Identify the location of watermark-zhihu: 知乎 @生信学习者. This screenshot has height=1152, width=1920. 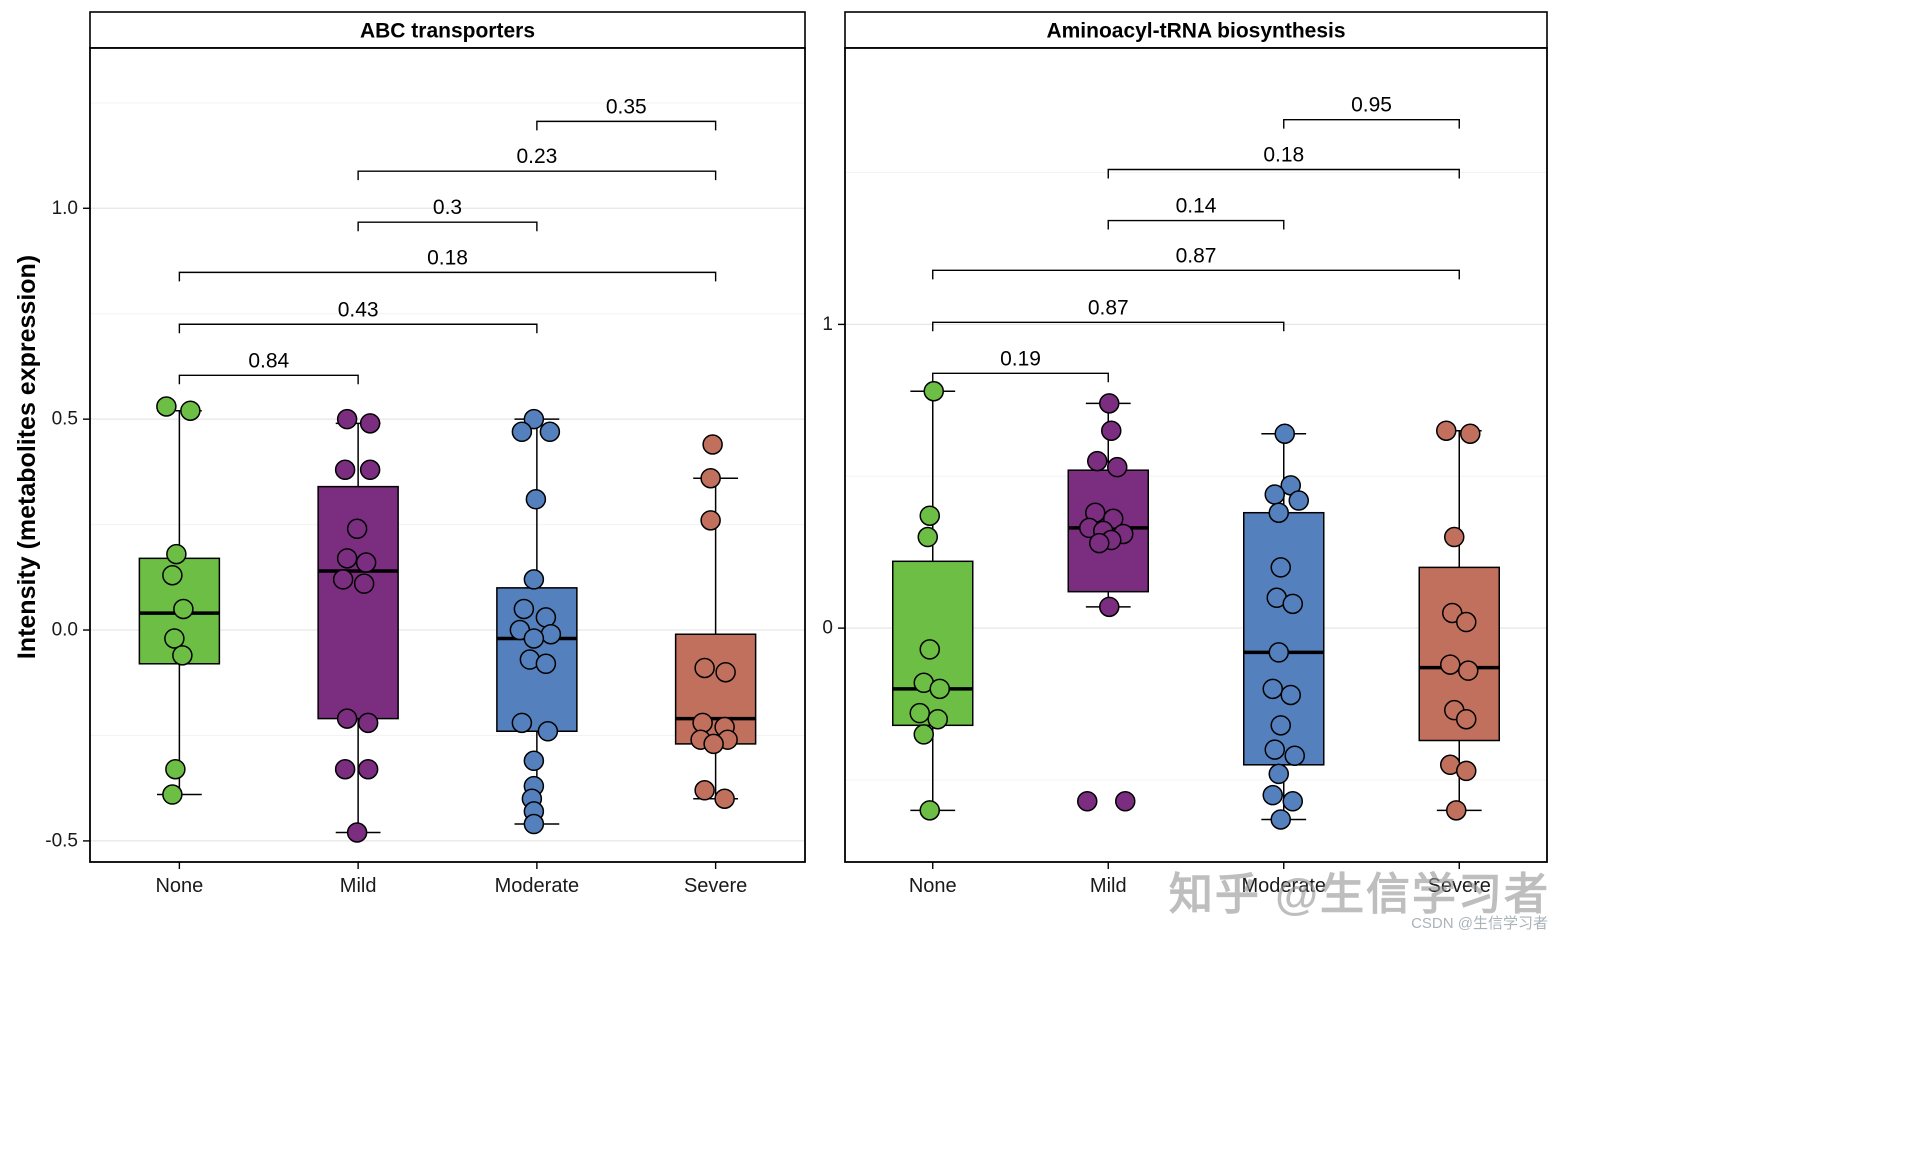
(1359, 894).